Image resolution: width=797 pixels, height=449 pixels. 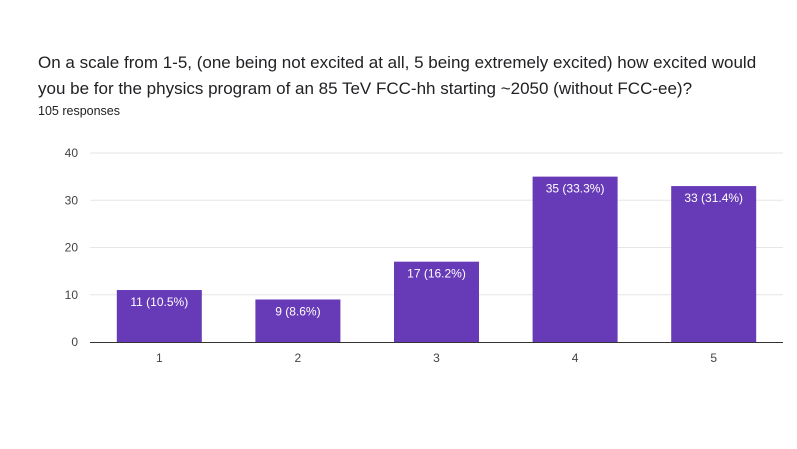 What do you see at coordinates (79, 111) in the screenshot?
I see `response-count: 105 responses` at bounding box center [79, 111].